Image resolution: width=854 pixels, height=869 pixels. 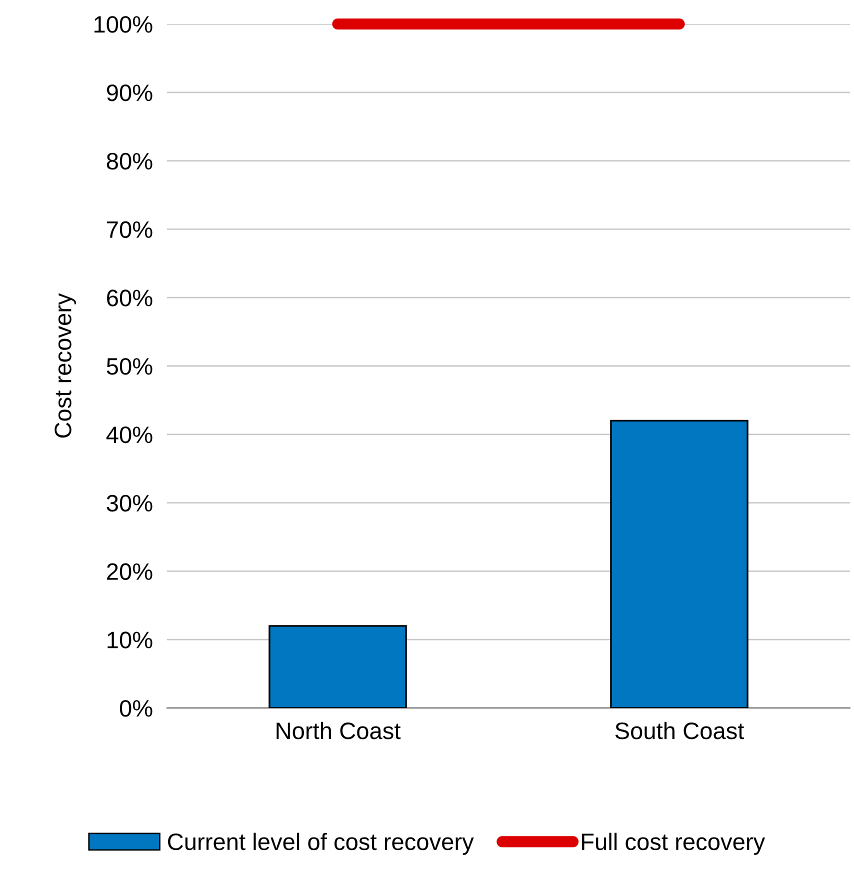 What do you see at coordinates (338, 731) in the screenshot?
I see `x-tick-label: North Coast` at bounding box center [338, 731].